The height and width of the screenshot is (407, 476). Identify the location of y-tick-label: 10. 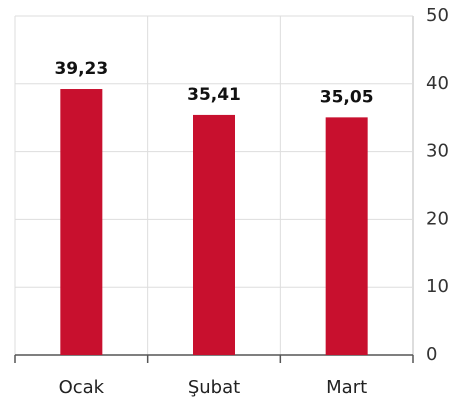
(437, 286).